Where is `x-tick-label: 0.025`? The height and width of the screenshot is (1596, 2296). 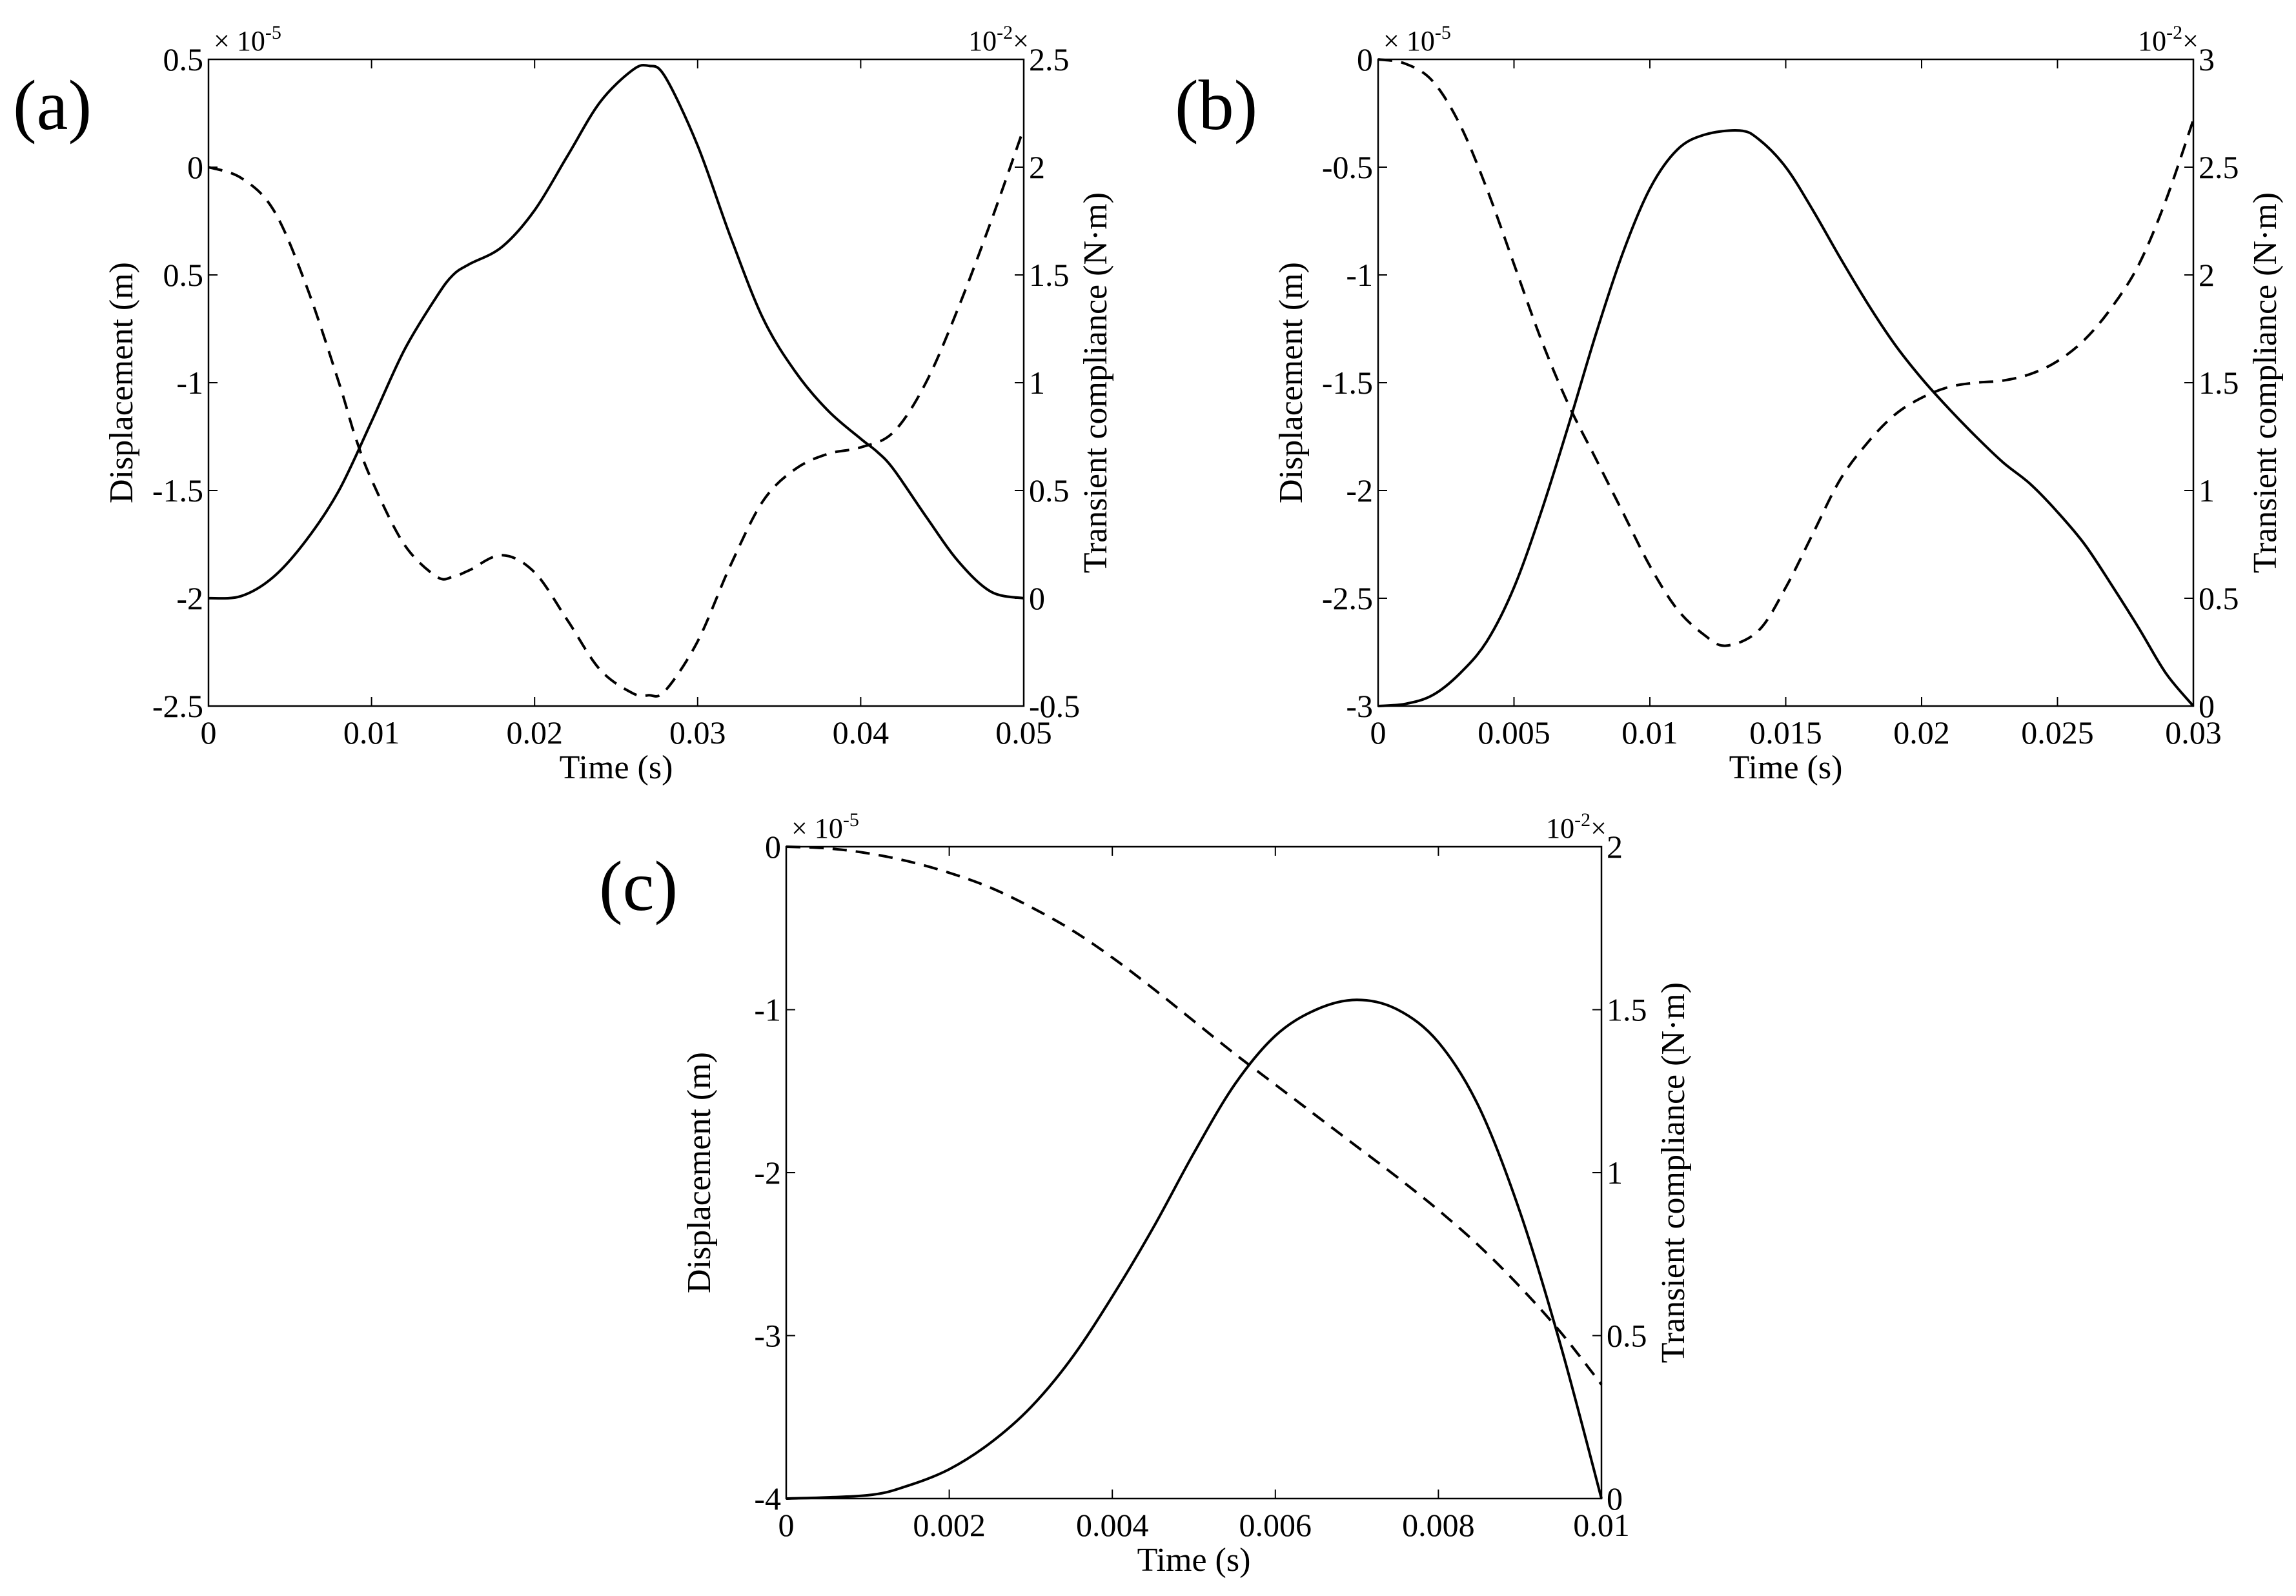 x-tick-label: 0.025 is located at coordinates (2057, 733).